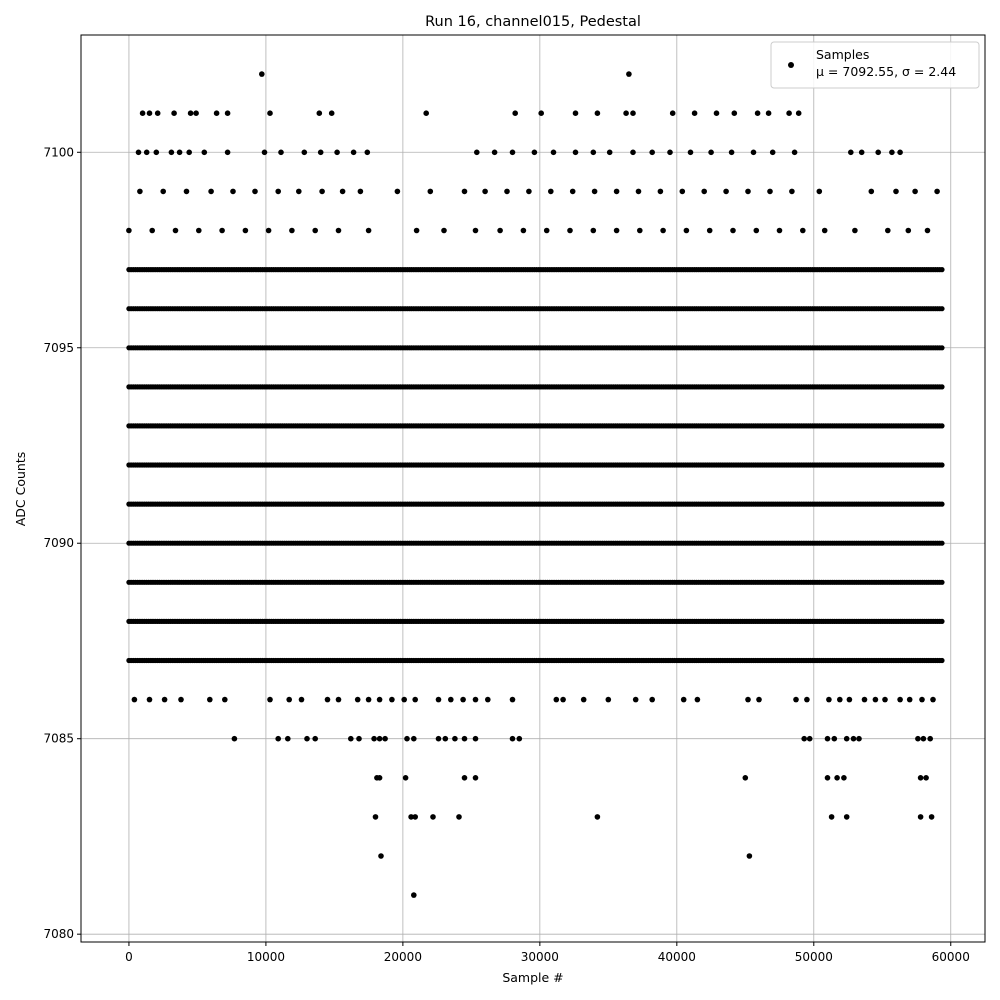 The image size is (1000, 1000). Describe the element at coordinates (814, 957) in the screenshot. I see `x-tick-label: 50000` at that location.